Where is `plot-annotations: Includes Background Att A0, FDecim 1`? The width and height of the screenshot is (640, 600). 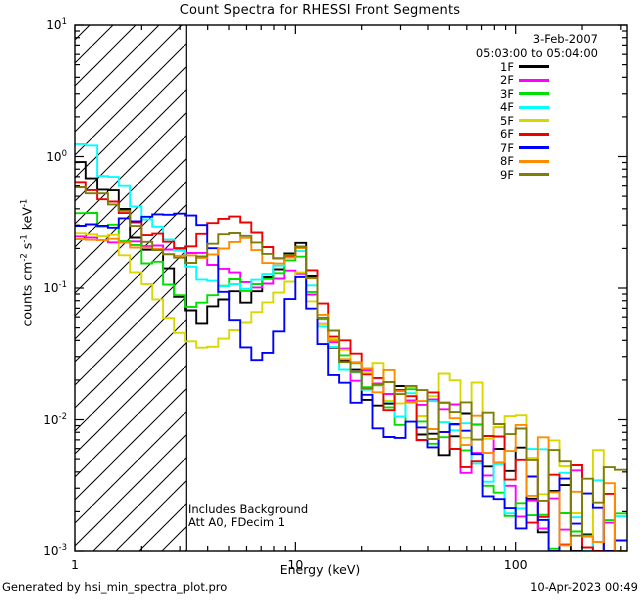
plot-annotations: Includes Background Att A0, FDecim 1 is located at coordinates (248, 516).